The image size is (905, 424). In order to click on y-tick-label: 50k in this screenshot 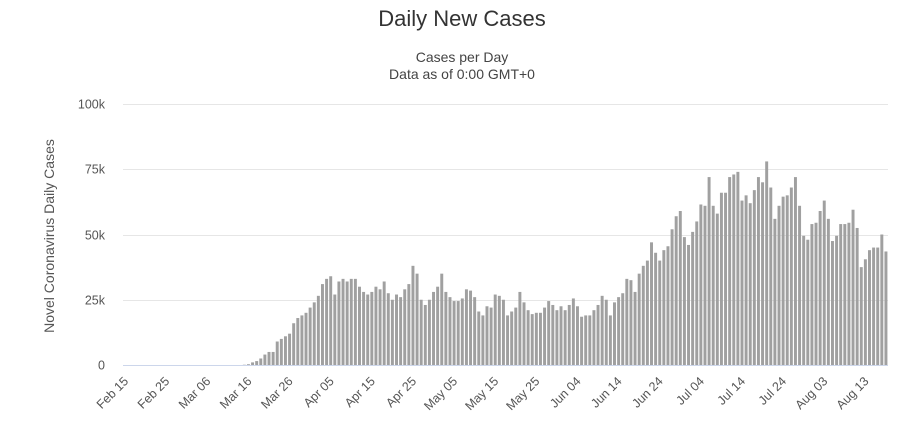, I will do `click(95, 236)`.